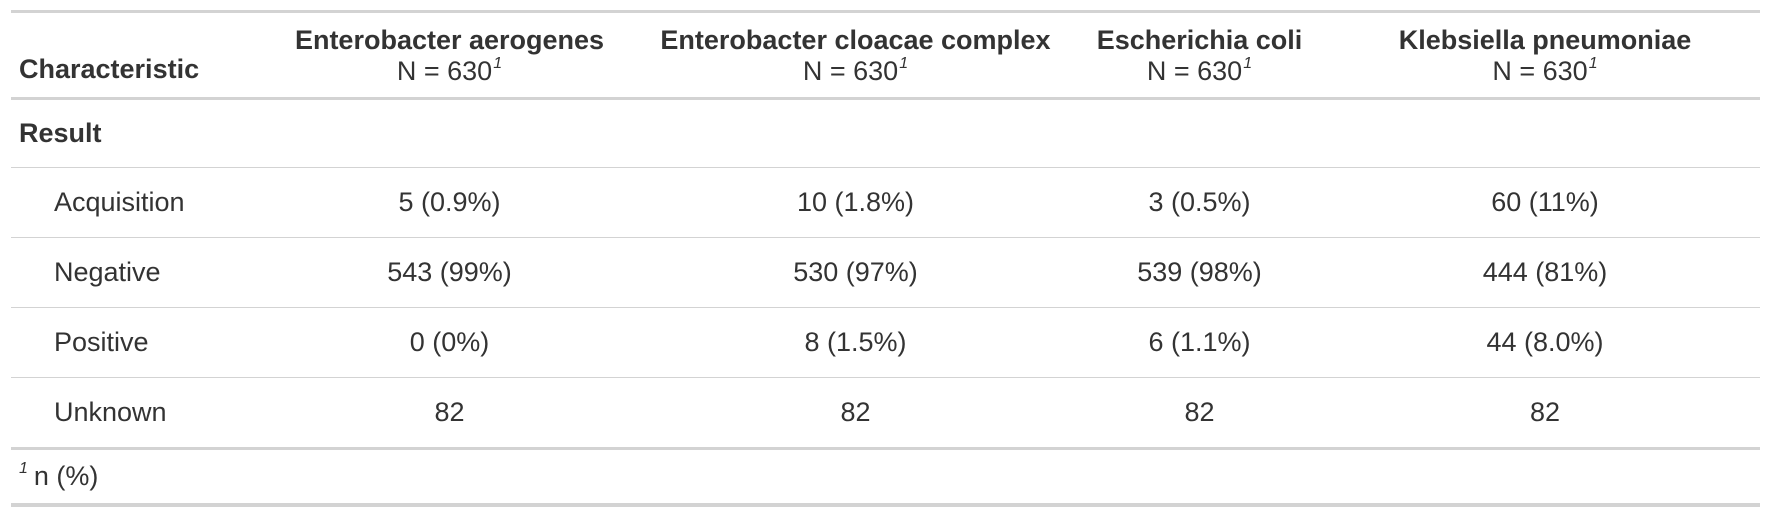 The width and height of the screenshot is (1772, 524). What do you see at coordinates (449, 272) in the screenshot?
I see `table-cell: 543 (99%)` at bounding box center [449, 272].